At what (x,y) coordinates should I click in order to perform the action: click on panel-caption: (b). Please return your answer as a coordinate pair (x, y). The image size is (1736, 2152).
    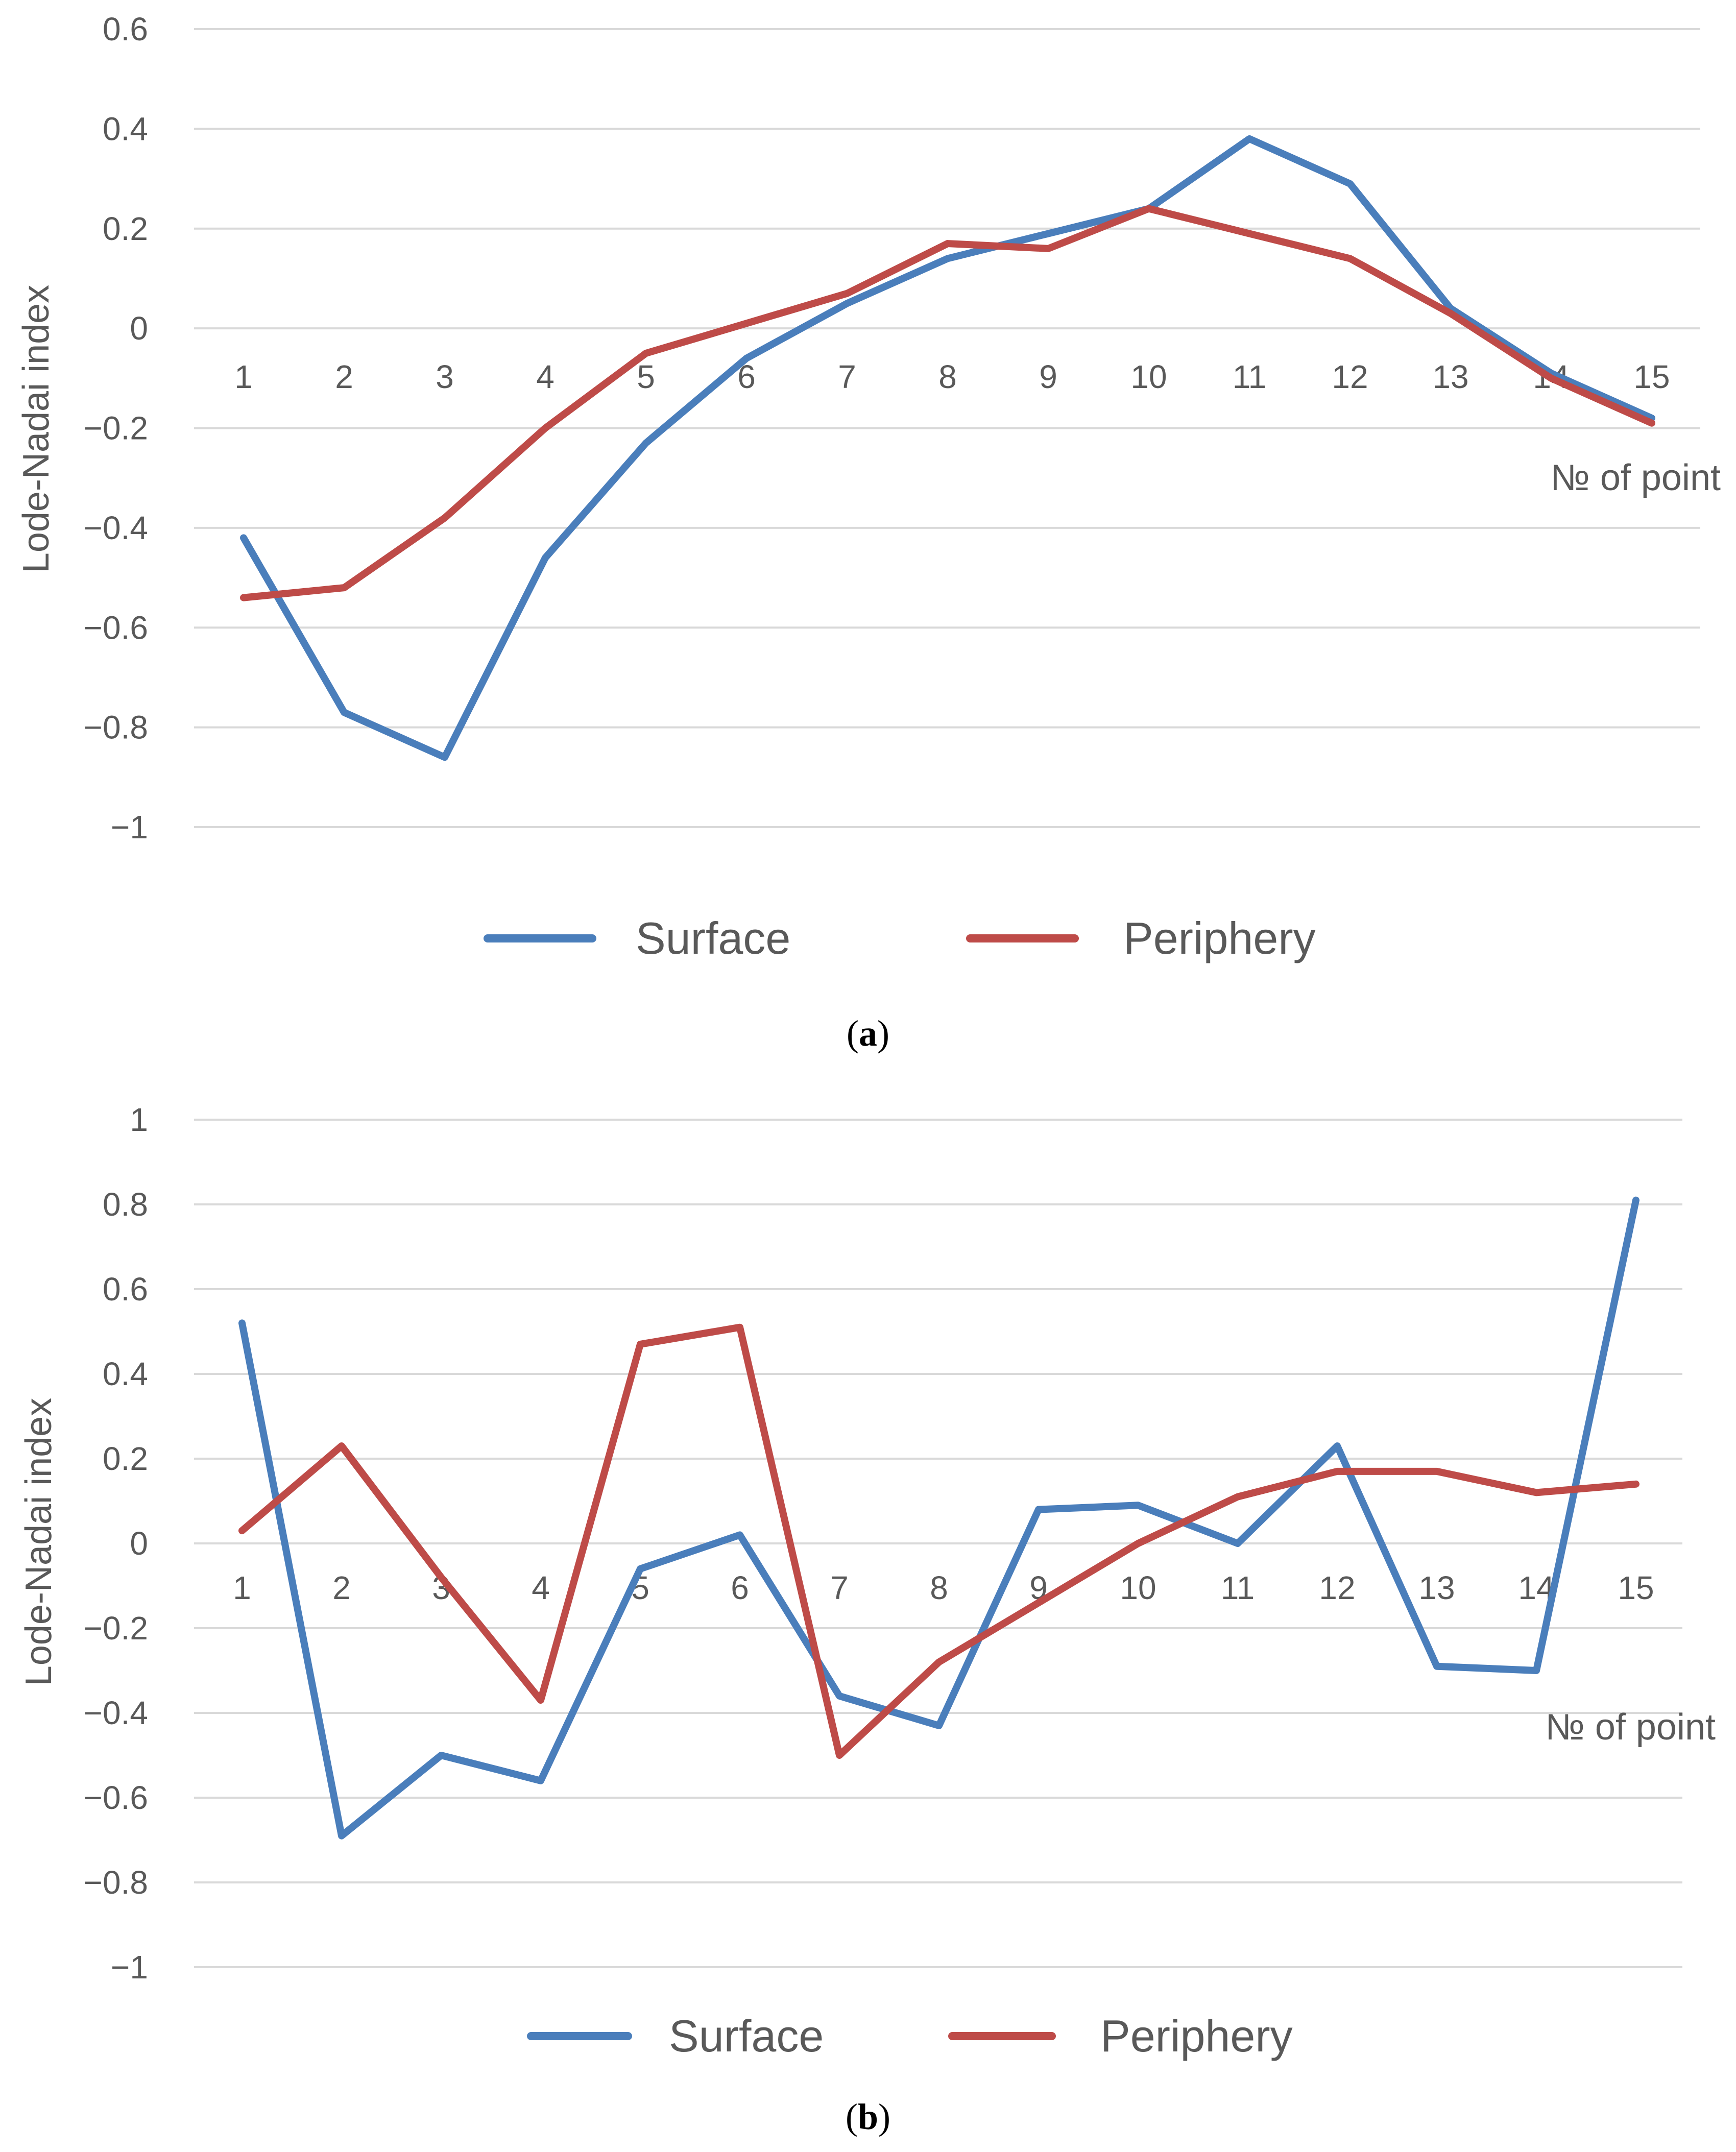
    Looking at the image, I should click on (868, 2116).